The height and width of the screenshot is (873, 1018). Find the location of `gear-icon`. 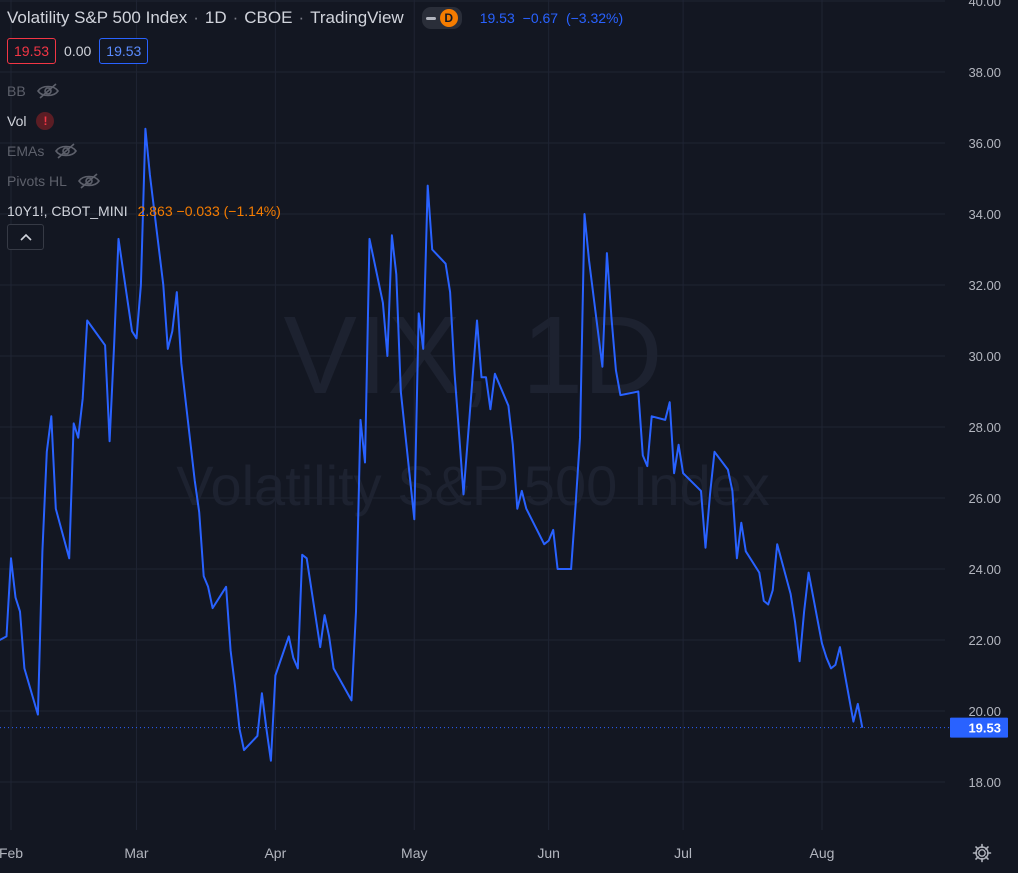

gear-icon is located at coordinates (982, 853).